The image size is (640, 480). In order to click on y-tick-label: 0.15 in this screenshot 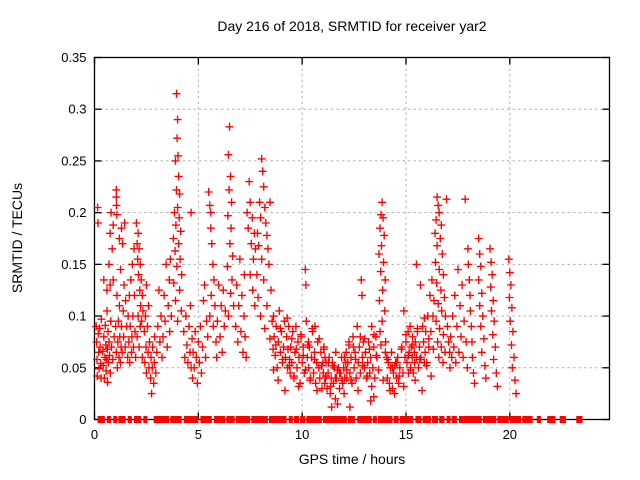, I will do `click(73, 264)`.